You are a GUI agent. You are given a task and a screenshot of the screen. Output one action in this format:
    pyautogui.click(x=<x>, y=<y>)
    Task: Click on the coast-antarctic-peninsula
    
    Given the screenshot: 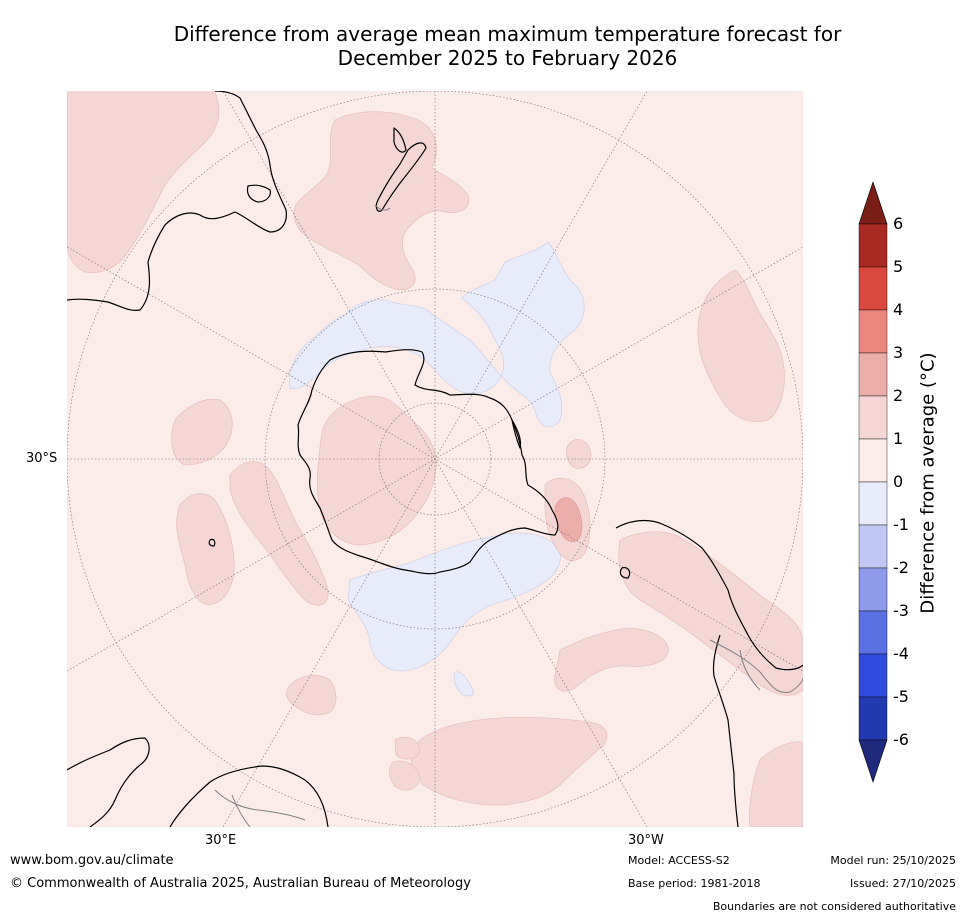 What is the action you would take?
    pyautogui.click(x=516, y=434)
    